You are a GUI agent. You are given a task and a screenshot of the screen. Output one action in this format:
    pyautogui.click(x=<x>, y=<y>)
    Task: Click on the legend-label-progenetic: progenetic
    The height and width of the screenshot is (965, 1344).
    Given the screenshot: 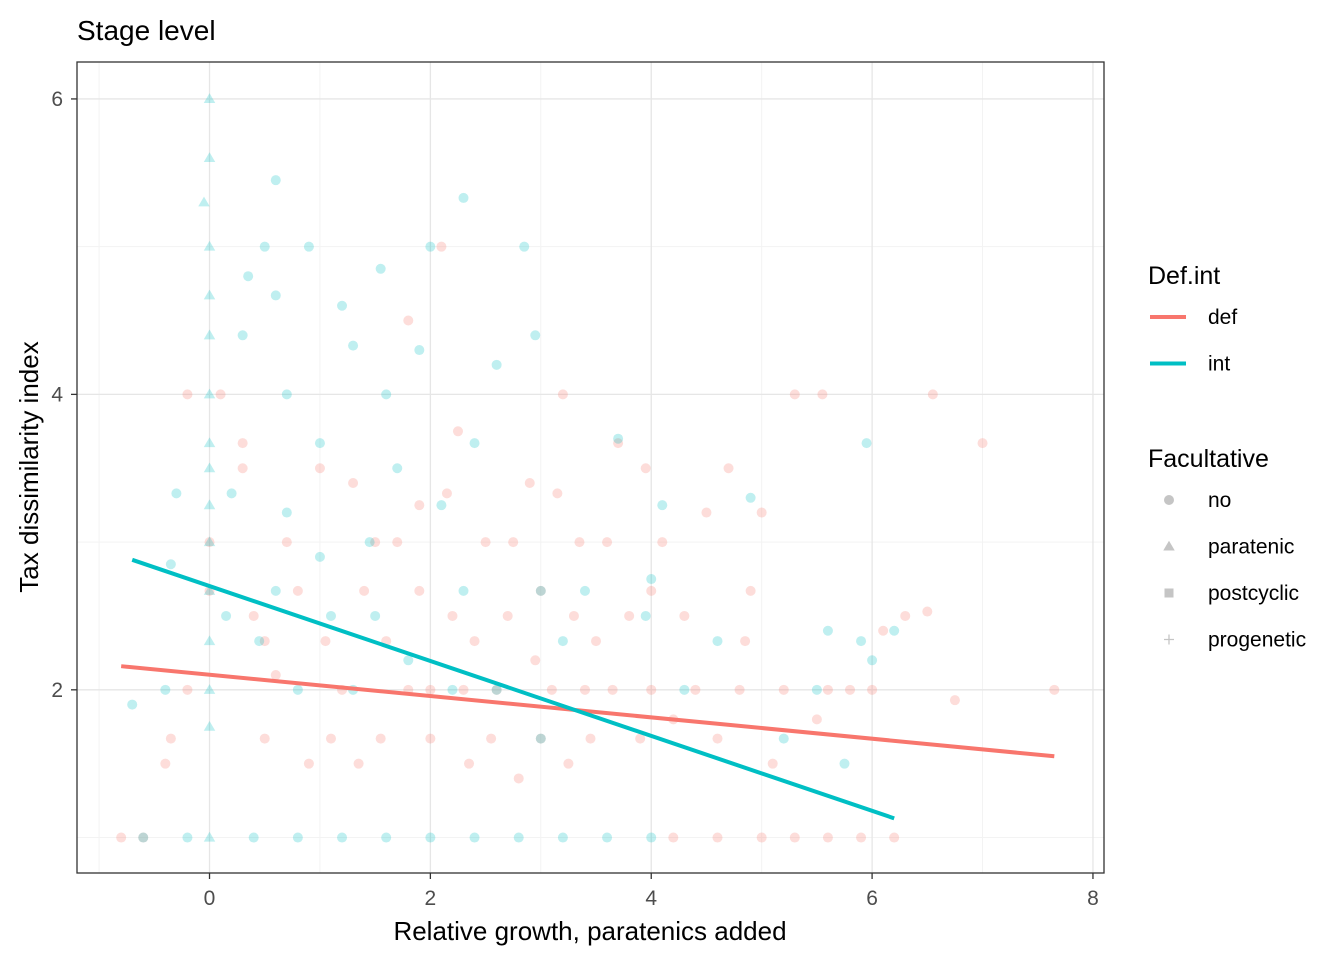 What is the action you would take?
    pyautogui.click(x=1257, y=640)
    